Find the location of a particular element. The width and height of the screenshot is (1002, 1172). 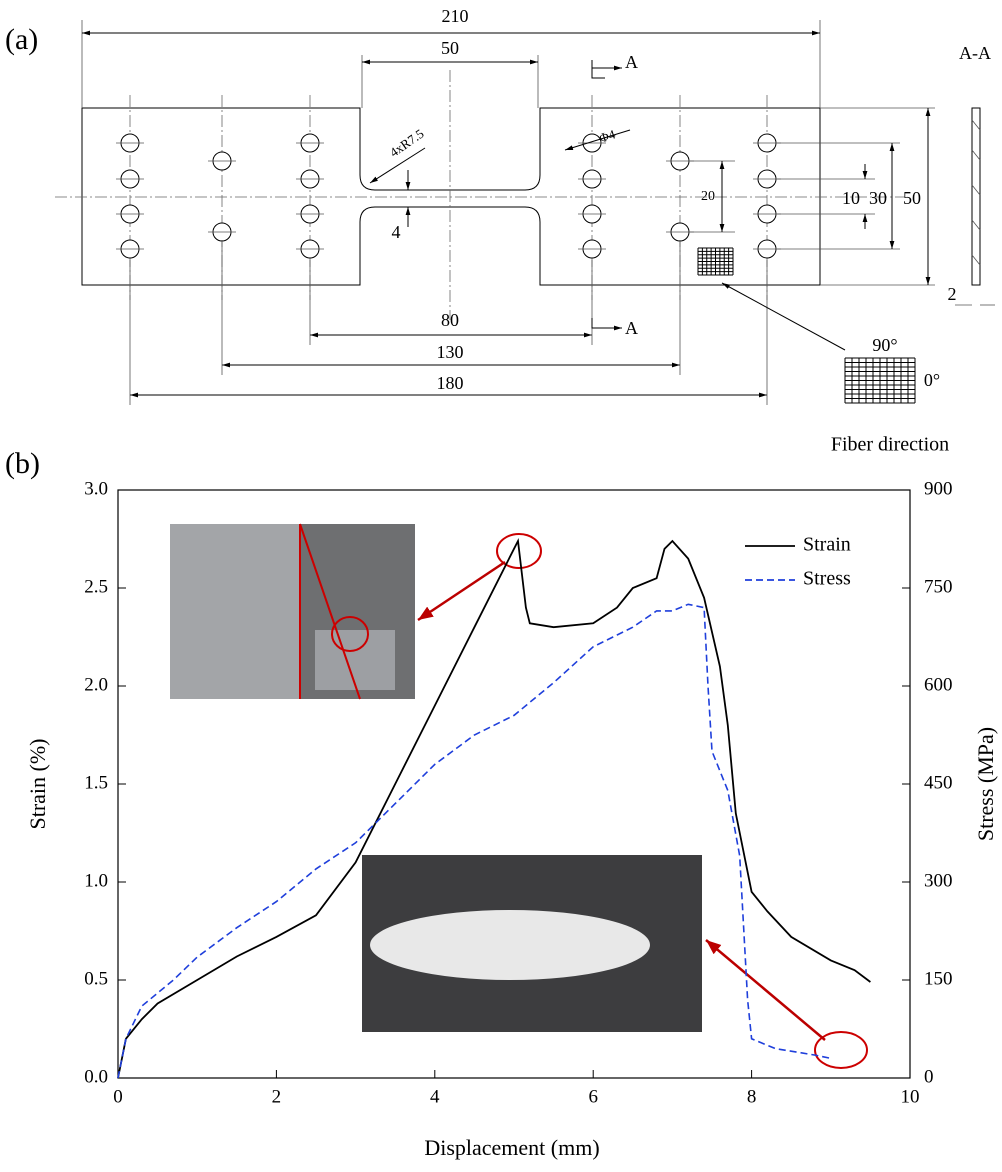

x-tick-label: 4 is located at coordinates (435, 1096).